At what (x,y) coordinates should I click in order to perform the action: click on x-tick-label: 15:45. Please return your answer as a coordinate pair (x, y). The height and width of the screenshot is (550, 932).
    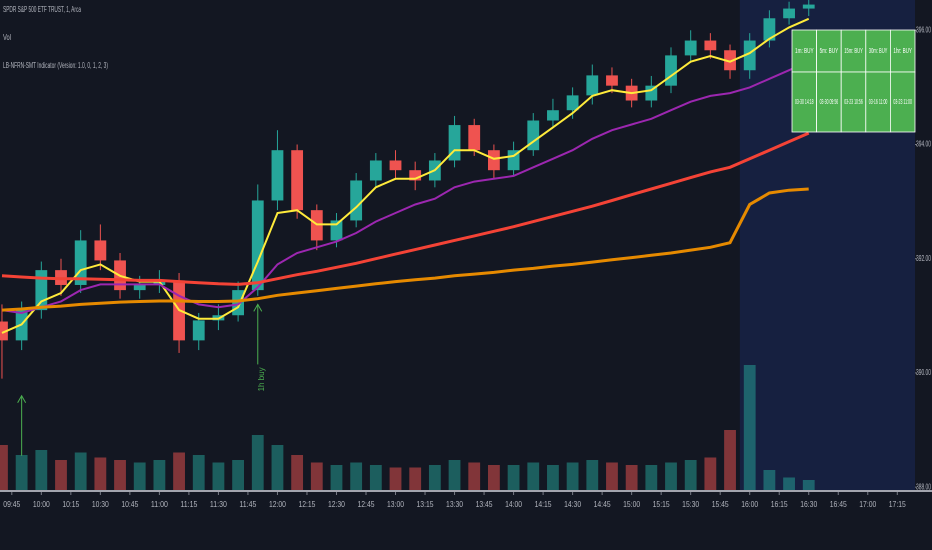
    Looking at the image, I should click on (720, 504).